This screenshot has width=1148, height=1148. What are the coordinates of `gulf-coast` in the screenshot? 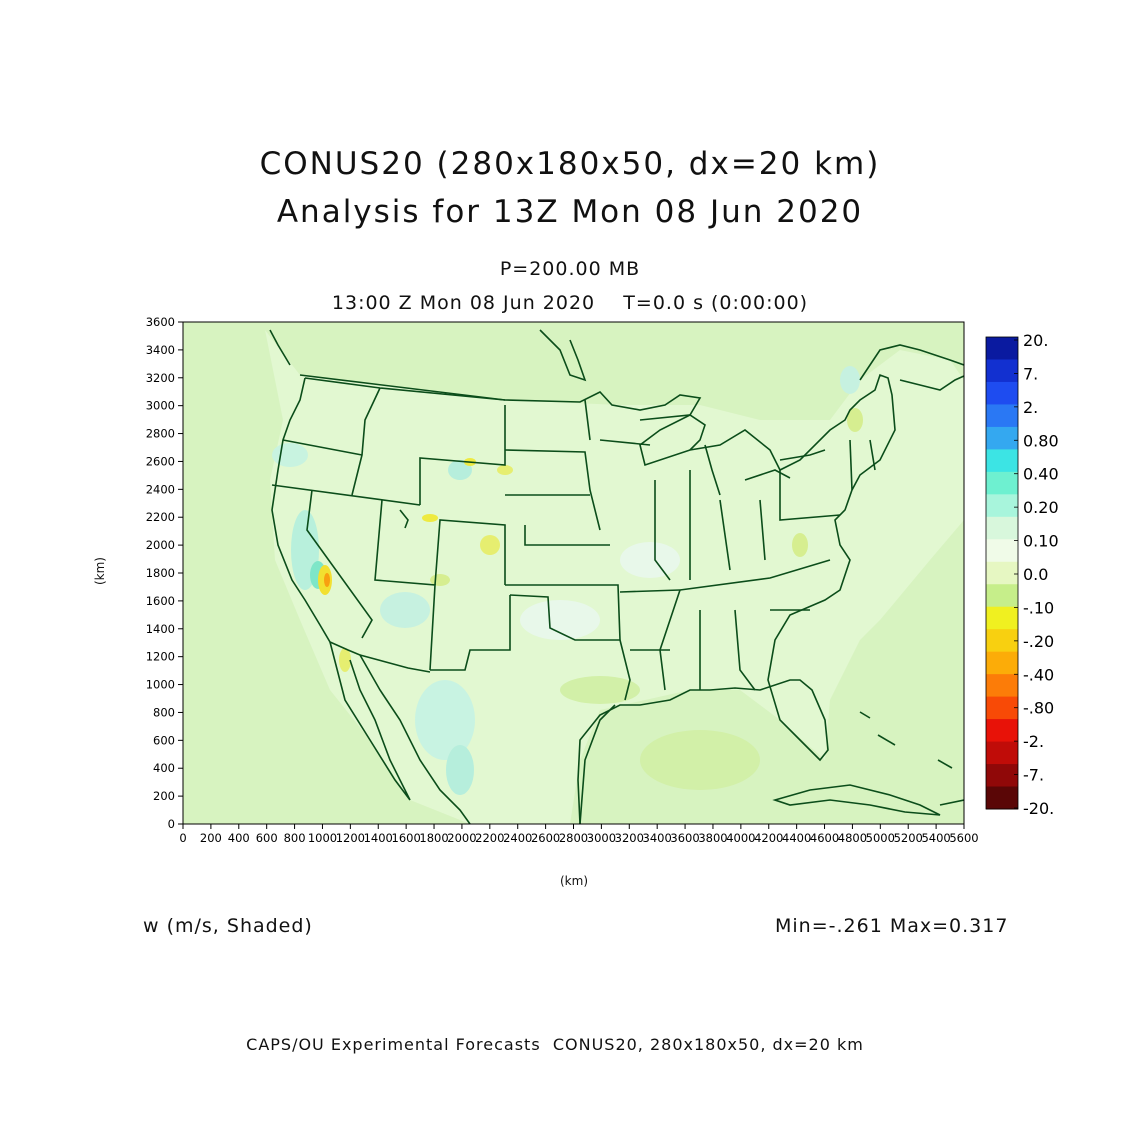 It's located at (597, 764).